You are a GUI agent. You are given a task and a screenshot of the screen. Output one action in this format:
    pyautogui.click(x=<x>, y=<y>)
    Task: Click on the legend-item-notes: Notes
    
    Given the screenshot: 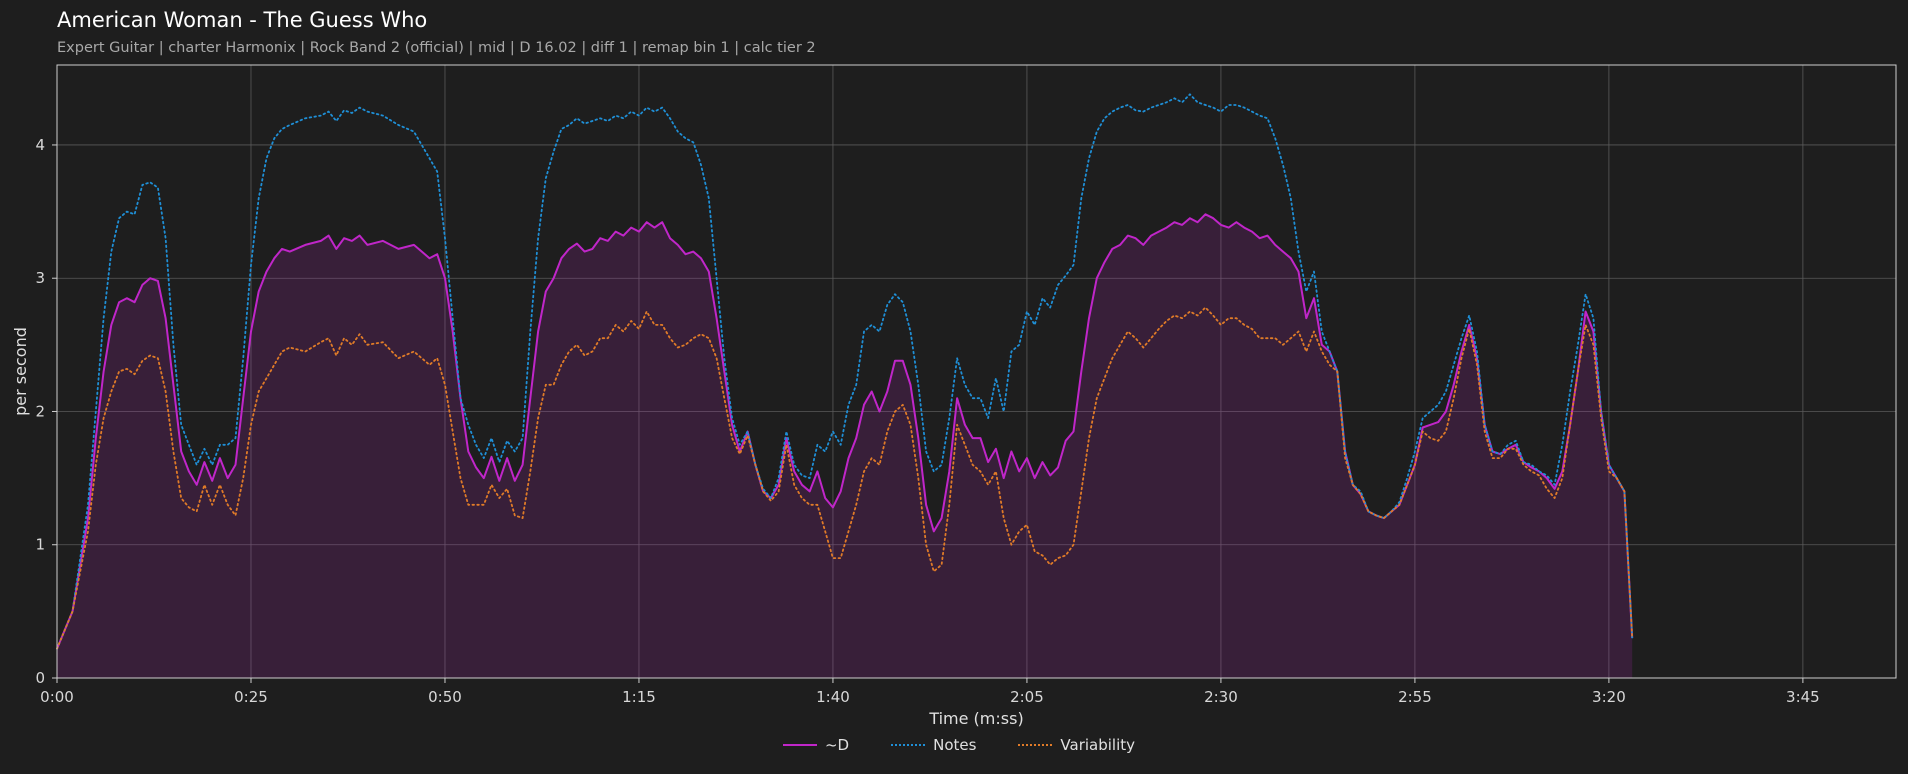 What is the action you would take?
    pyautogui.click(x=933, y=745)
    